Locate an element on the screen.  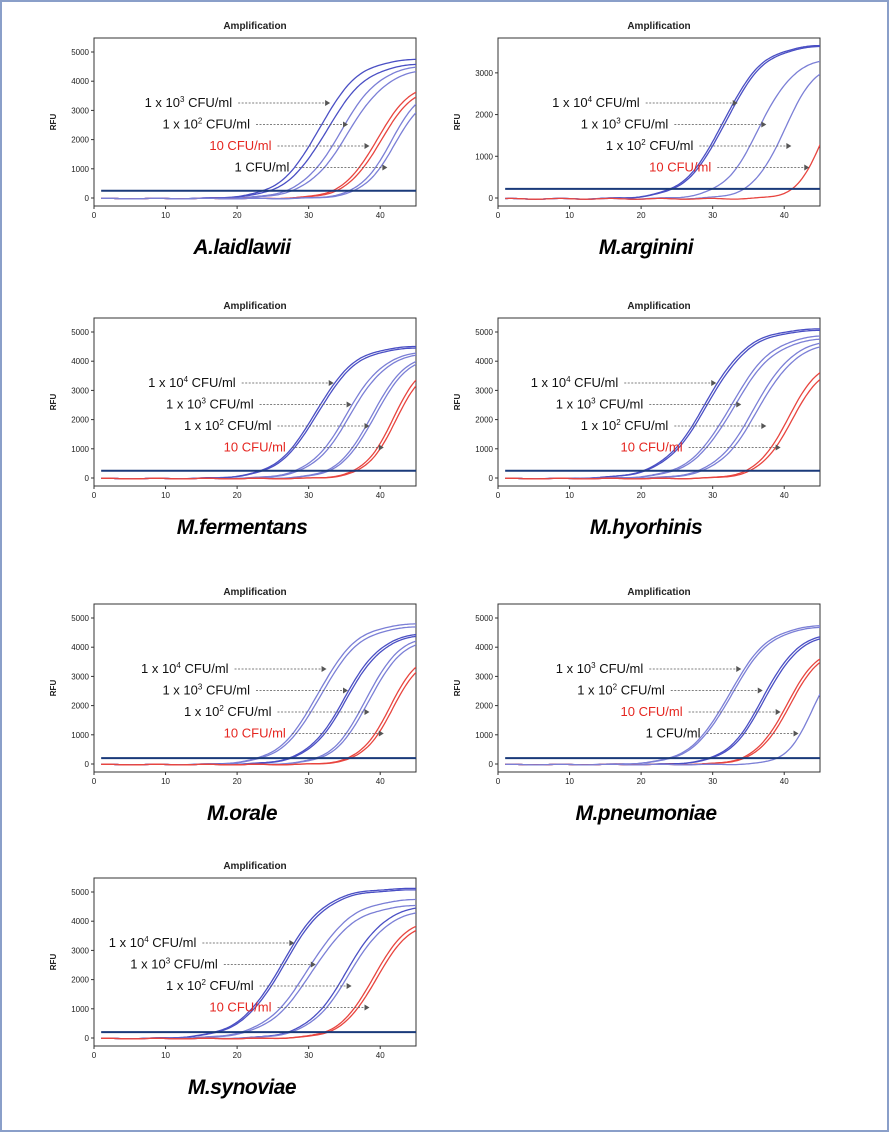
species-caption: M.synoviae is located at coordinates (242, 1087).